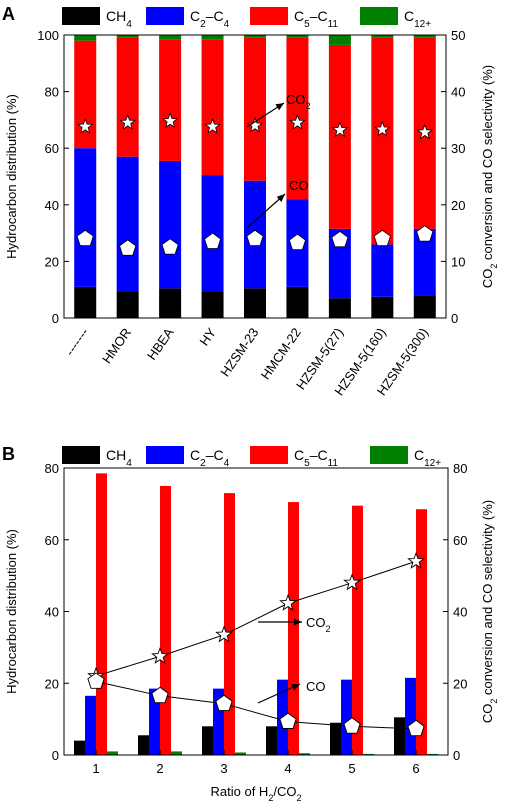 This screenshot has width=512, height=809. I want to click on right-tick-label-0: 0, so click(454, 318).